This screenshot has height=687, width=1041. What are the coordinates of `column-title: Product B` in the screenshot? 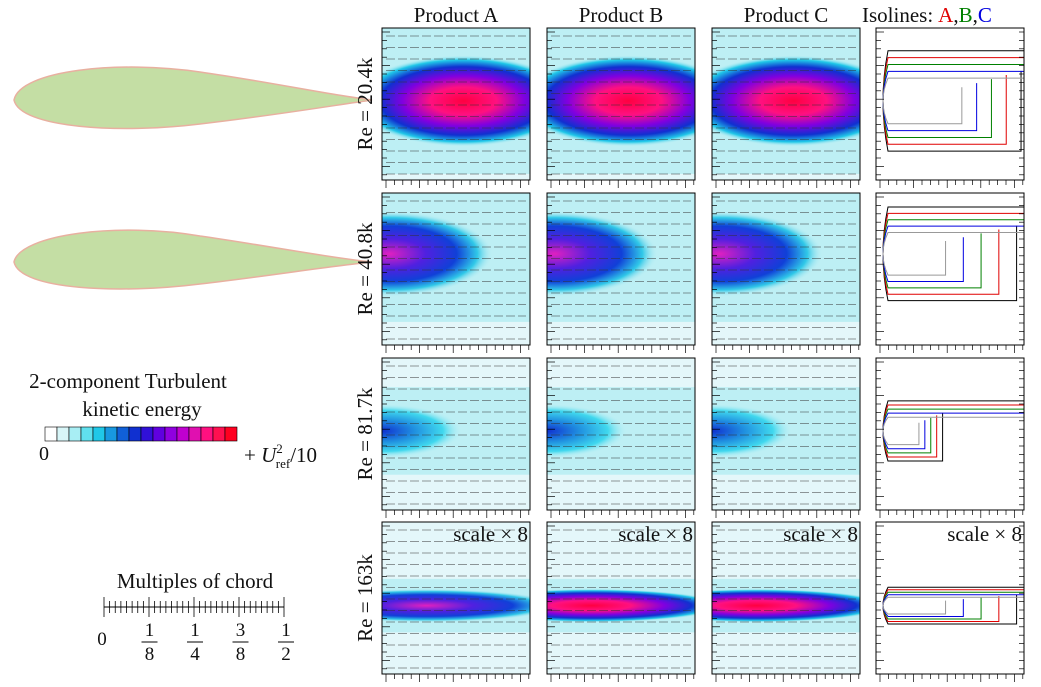 It's located at (621, 15).